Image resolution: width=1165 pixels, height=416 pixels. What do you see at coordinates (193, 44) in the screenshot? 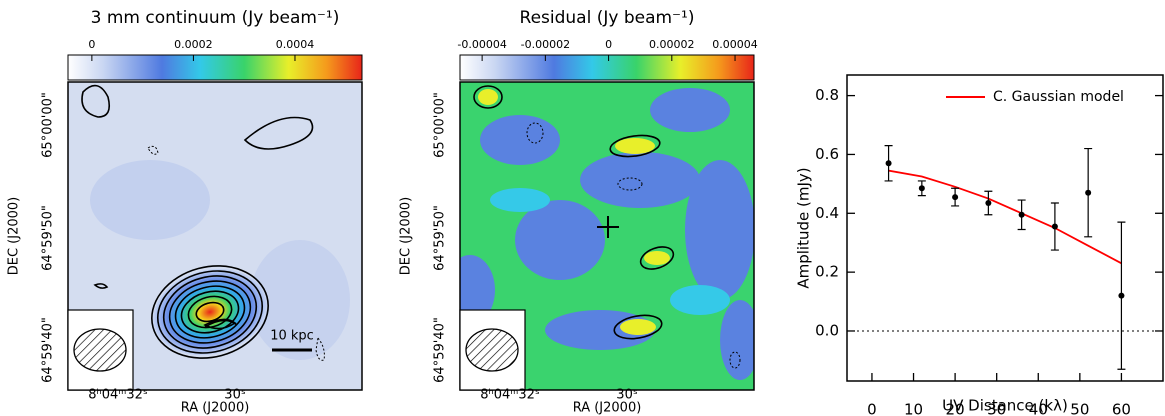
I see `colorbar-tick-label: 0.0002` at bounding box center [193, 44].